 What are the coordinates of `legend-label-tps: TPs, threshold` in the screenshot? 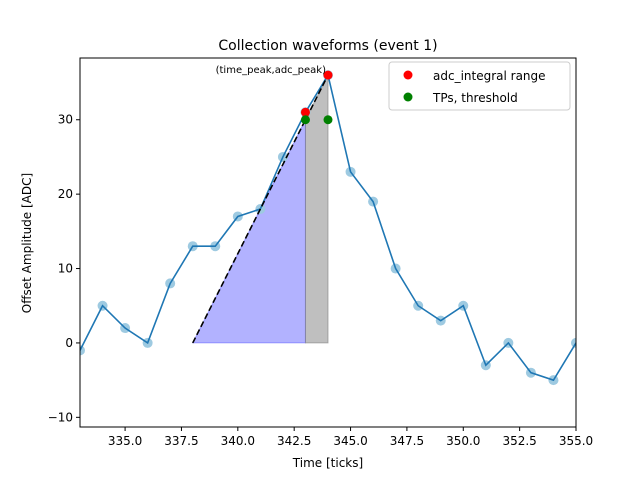 It's located at (475, 98).